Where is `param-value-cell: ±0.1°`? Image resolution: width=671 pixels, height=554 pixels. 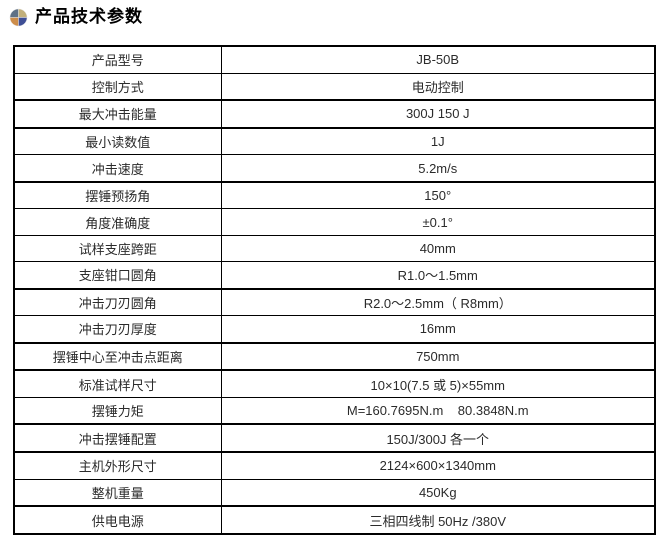 param-value-cell: ±0.1° is located at coordinates (438, 222).